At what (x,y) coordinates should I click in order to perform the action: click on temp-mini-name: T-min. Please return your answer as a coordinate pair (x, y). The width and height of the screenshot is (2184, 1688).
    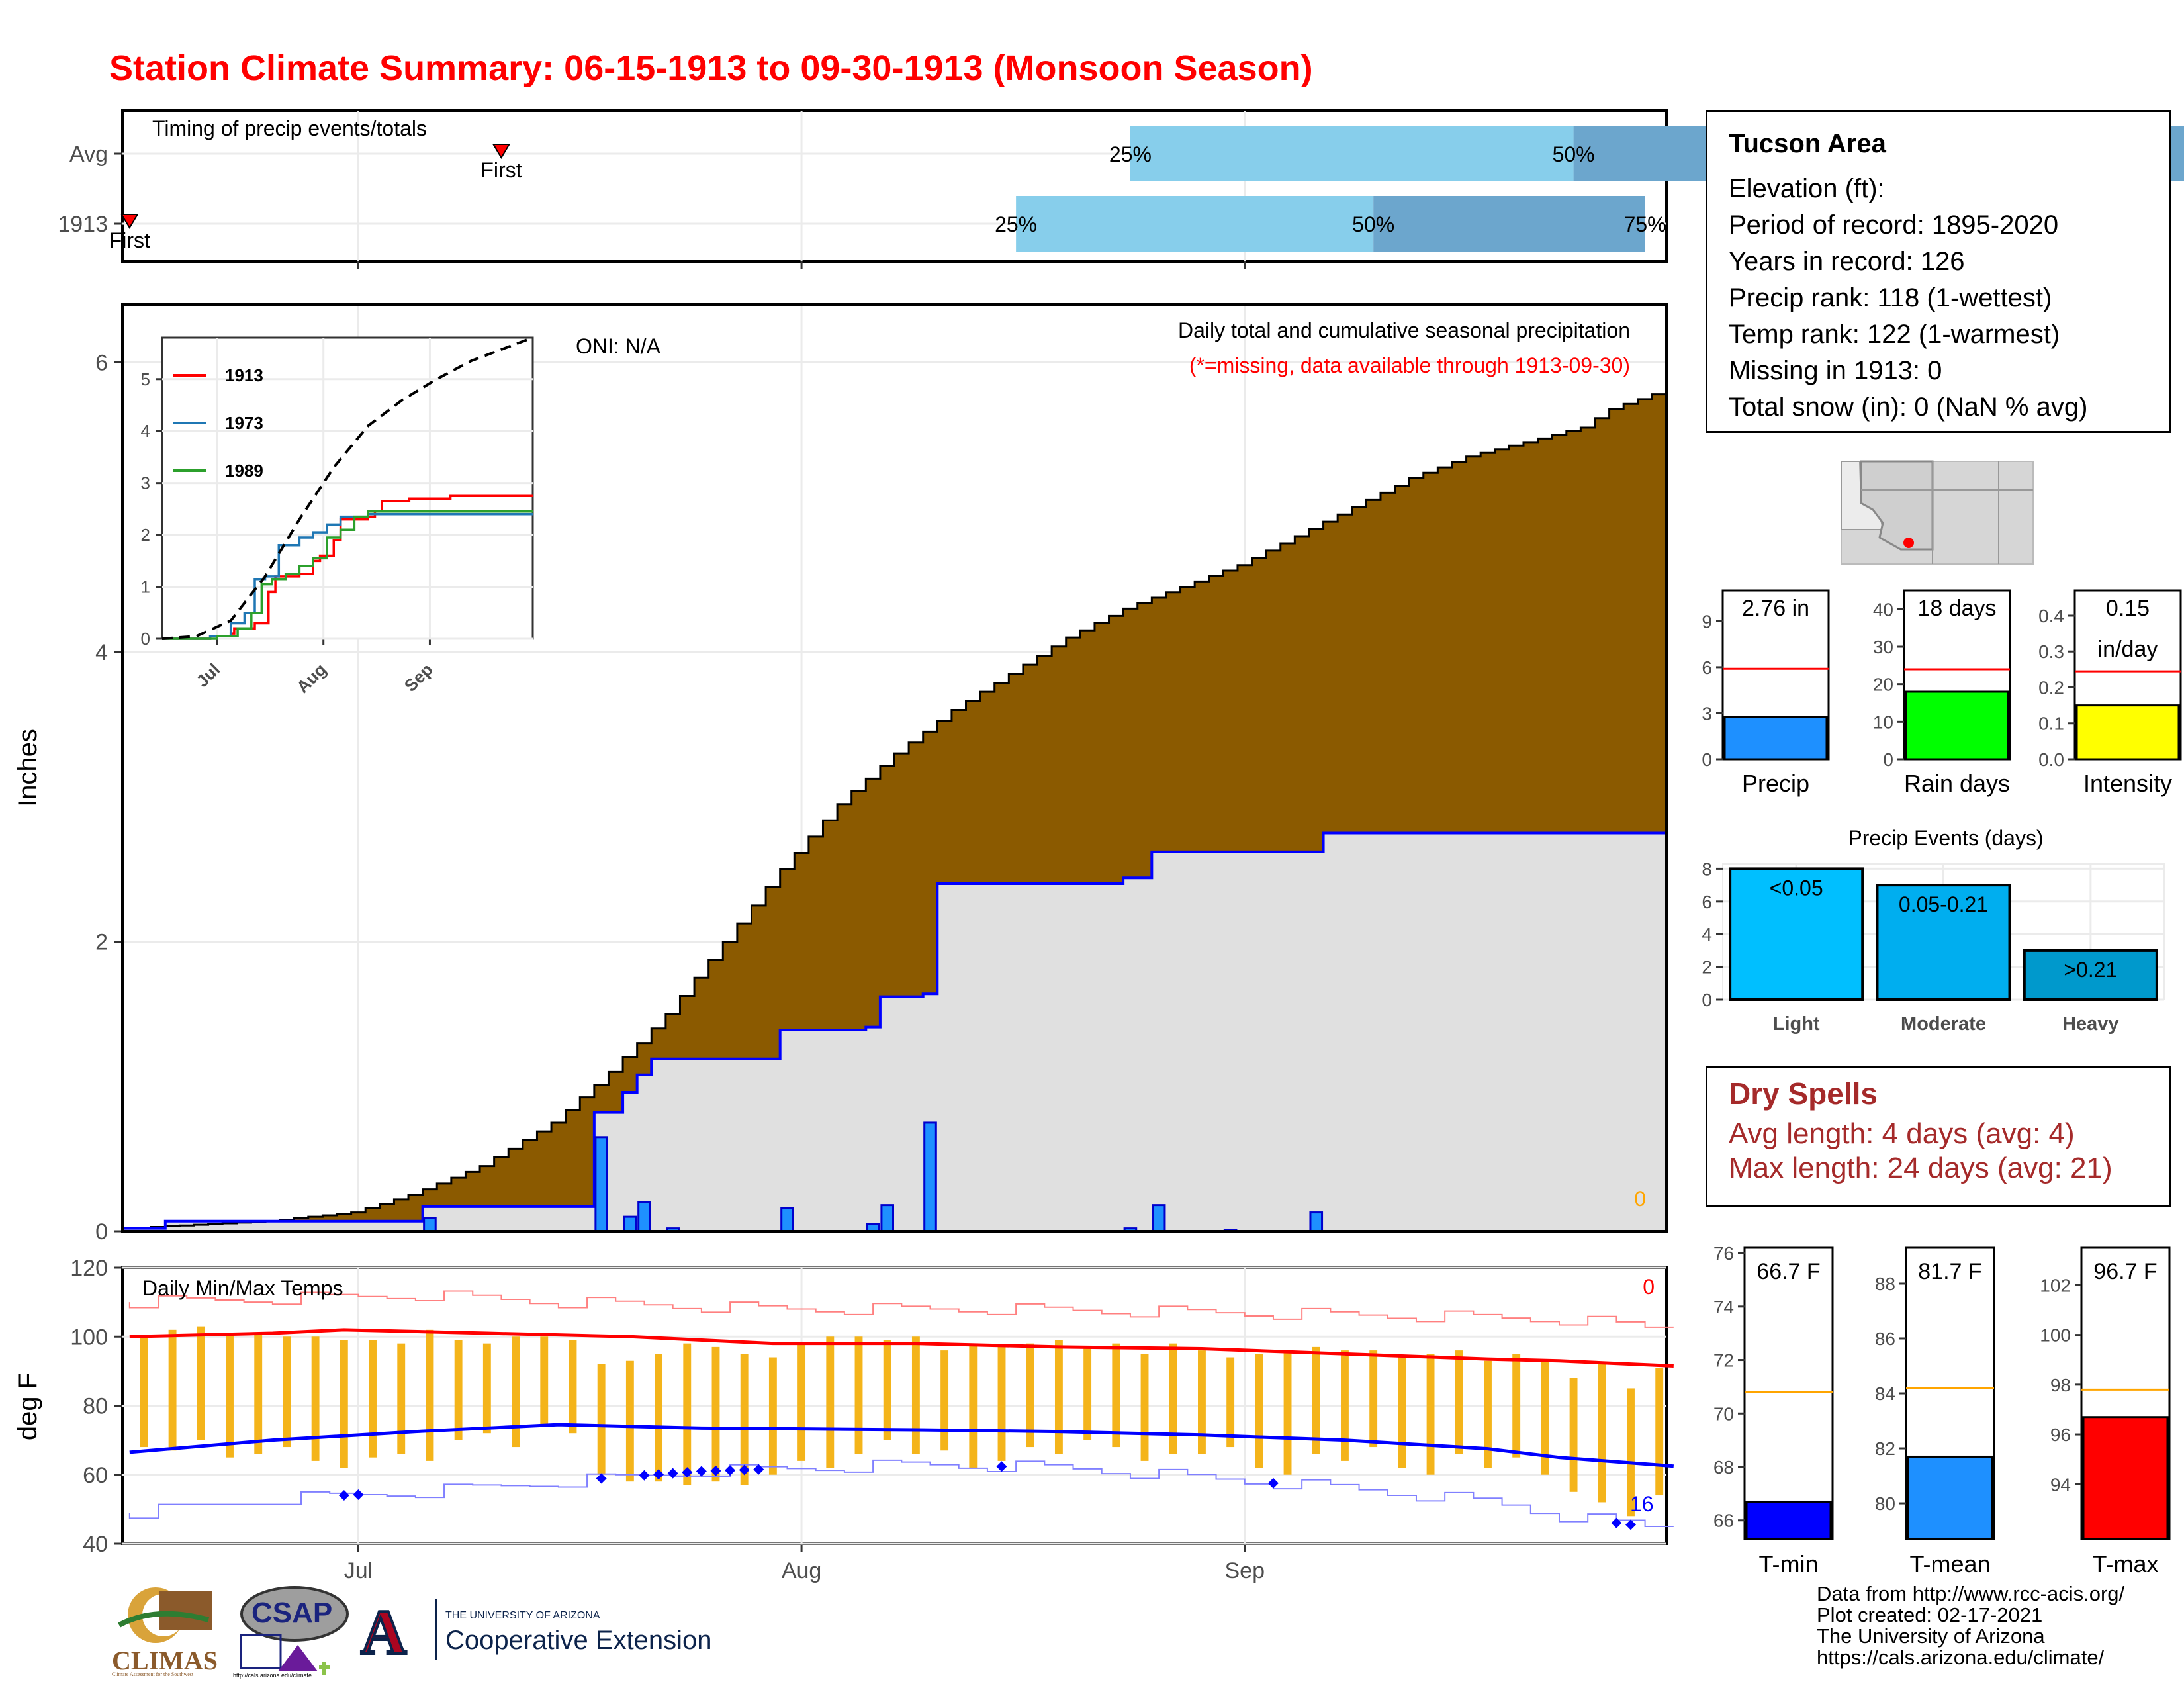
    Looking at the image, I should click on (1789, 1563).